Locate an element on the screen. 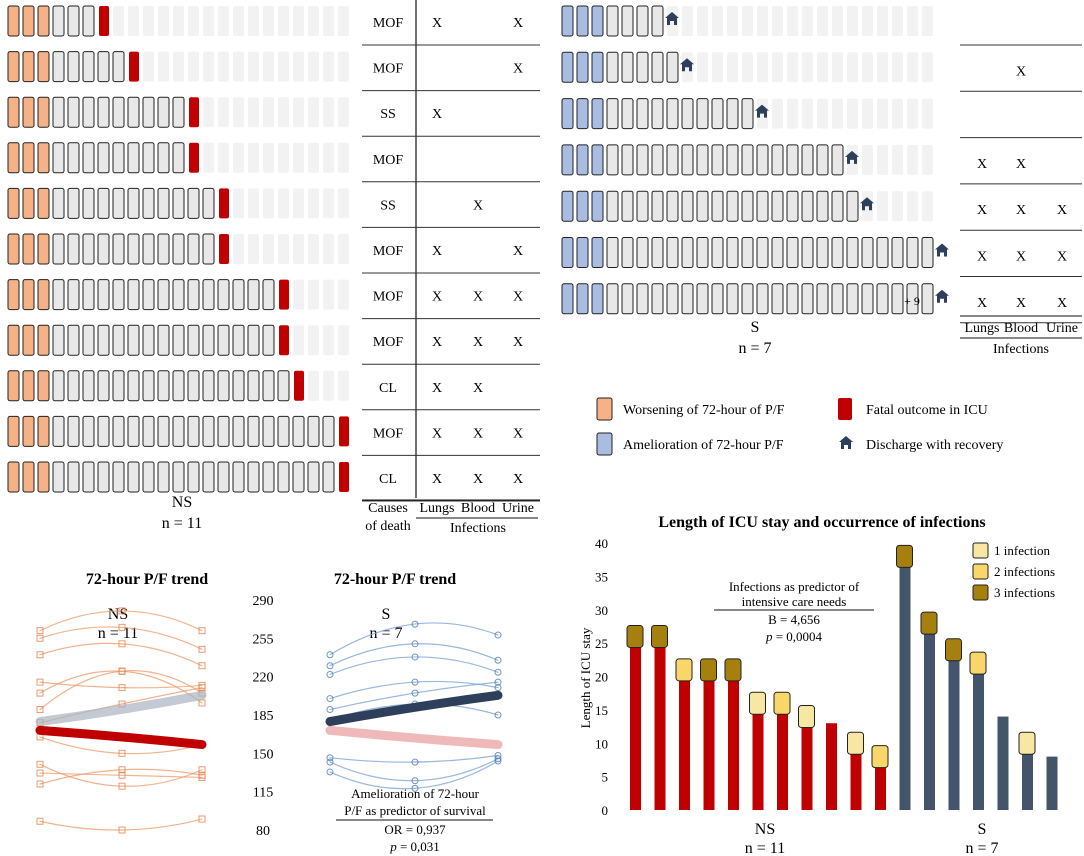 The height and width of the screenshot is (856, 1084). ns-urine-cell: X is located at coordinates (518, 69).